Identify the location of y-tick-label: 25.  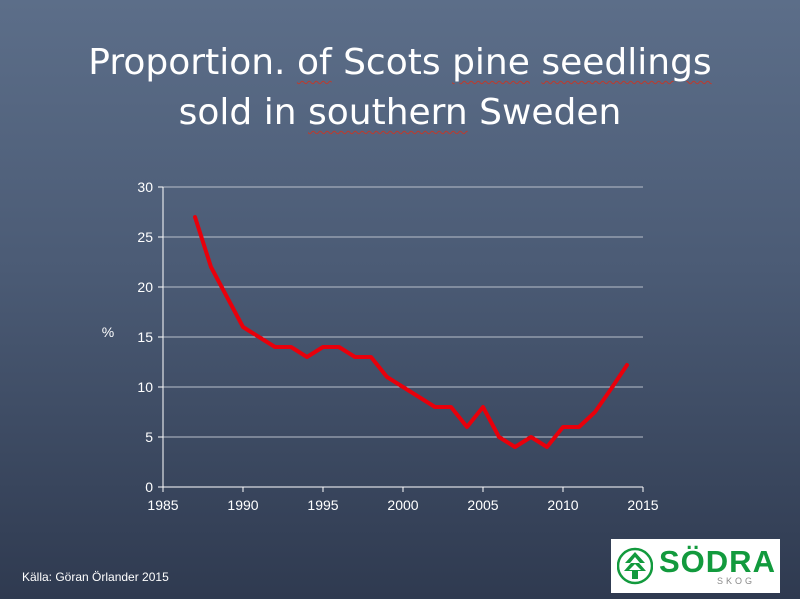
(145, 237).